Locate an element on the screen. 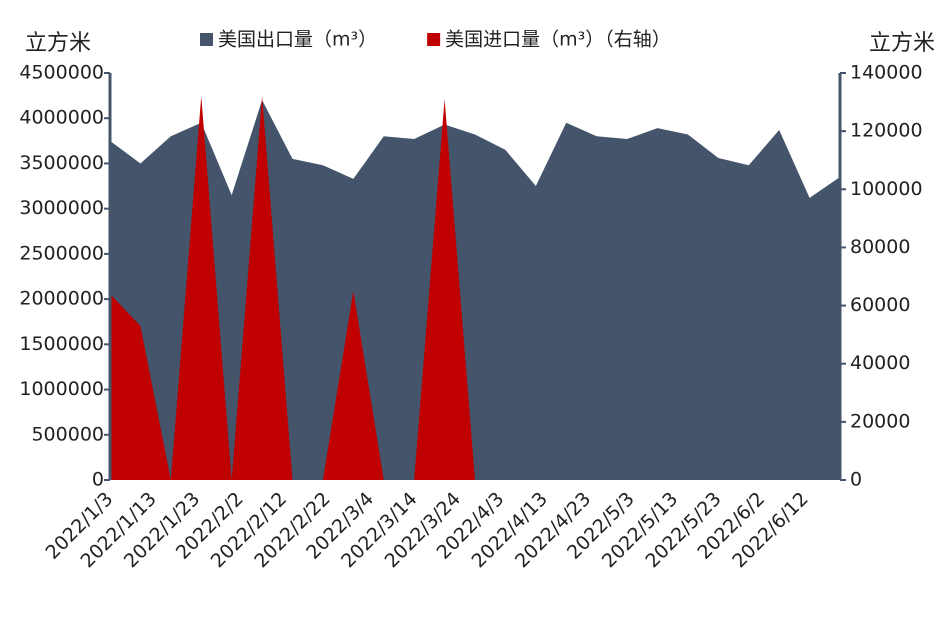 The image size is (940, 619). y-tick-label: 0 is located at coordinates (98, 480).